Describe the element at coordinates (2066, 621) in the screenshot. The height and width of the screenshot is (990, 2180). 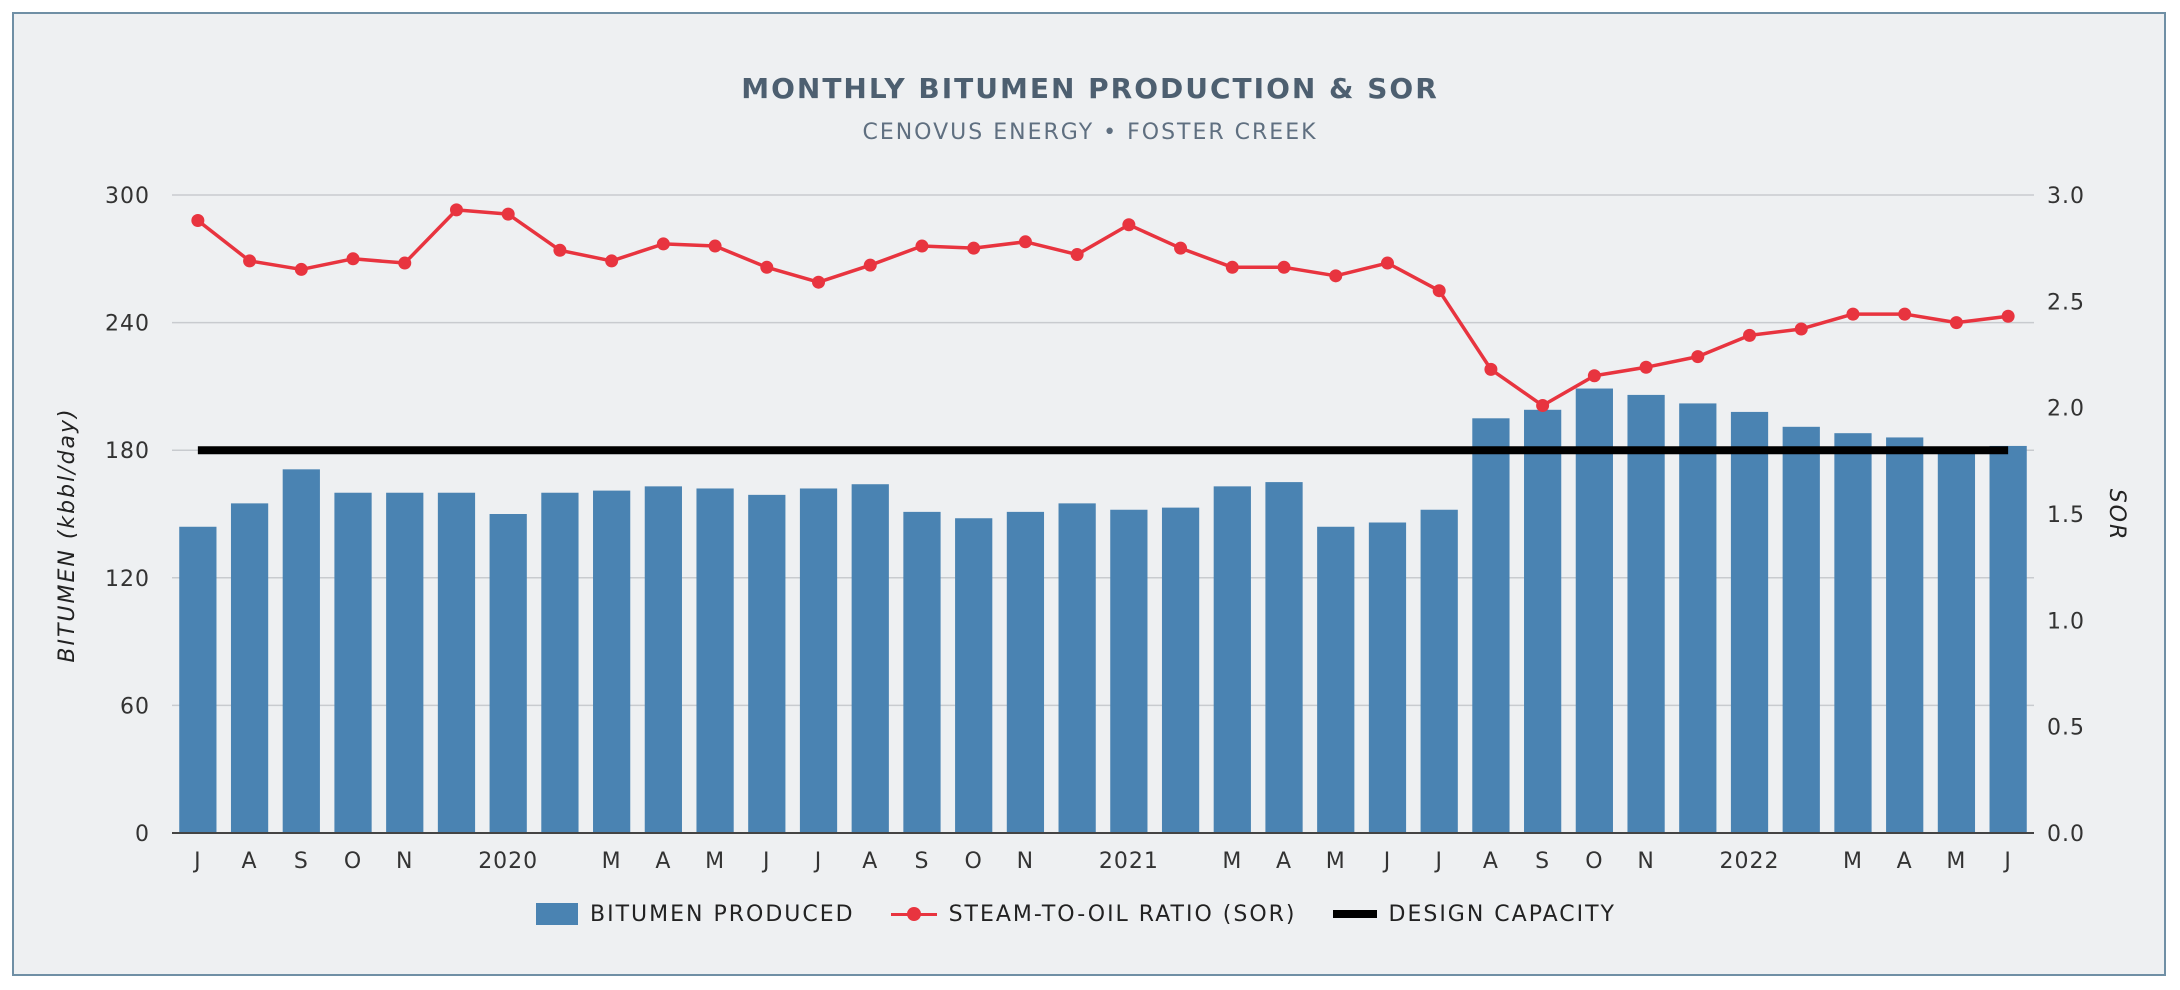
I see `y2-tick-label: 1.0` at that location.